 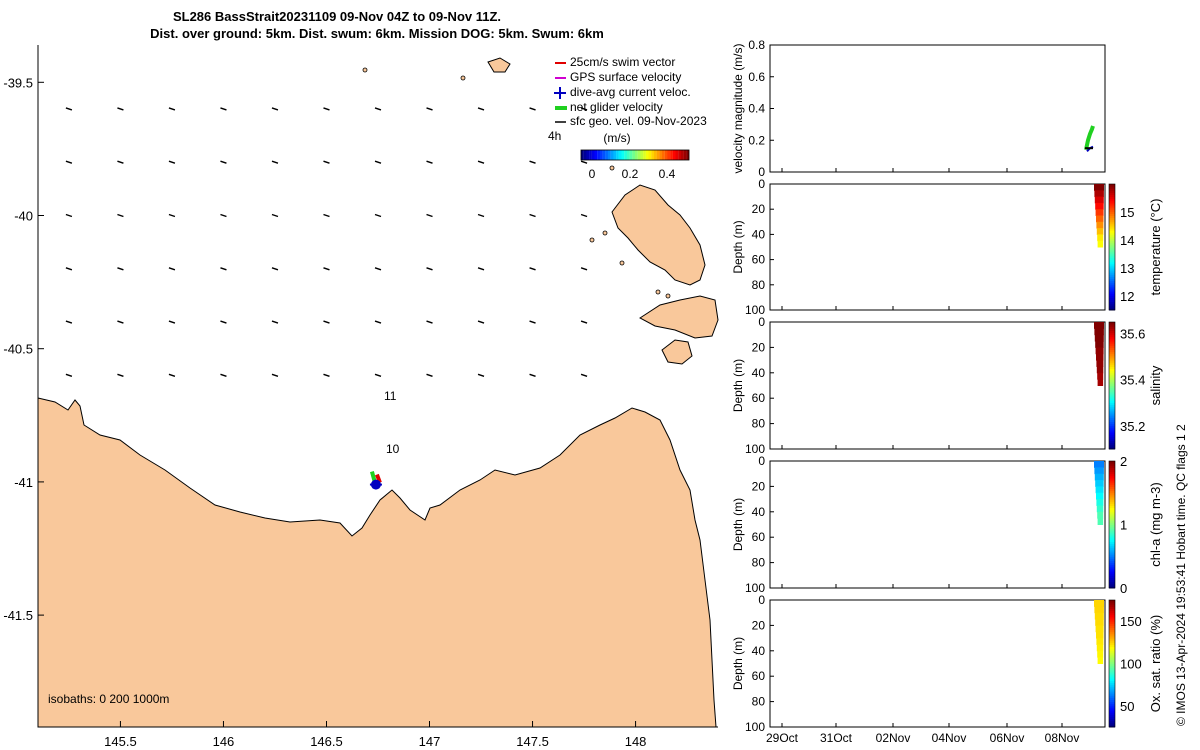 What do you see at coordinates (1112, 524) in the screenshot?
I see `colorbar-frame-chl-a` at bounding box center [1112, 524].